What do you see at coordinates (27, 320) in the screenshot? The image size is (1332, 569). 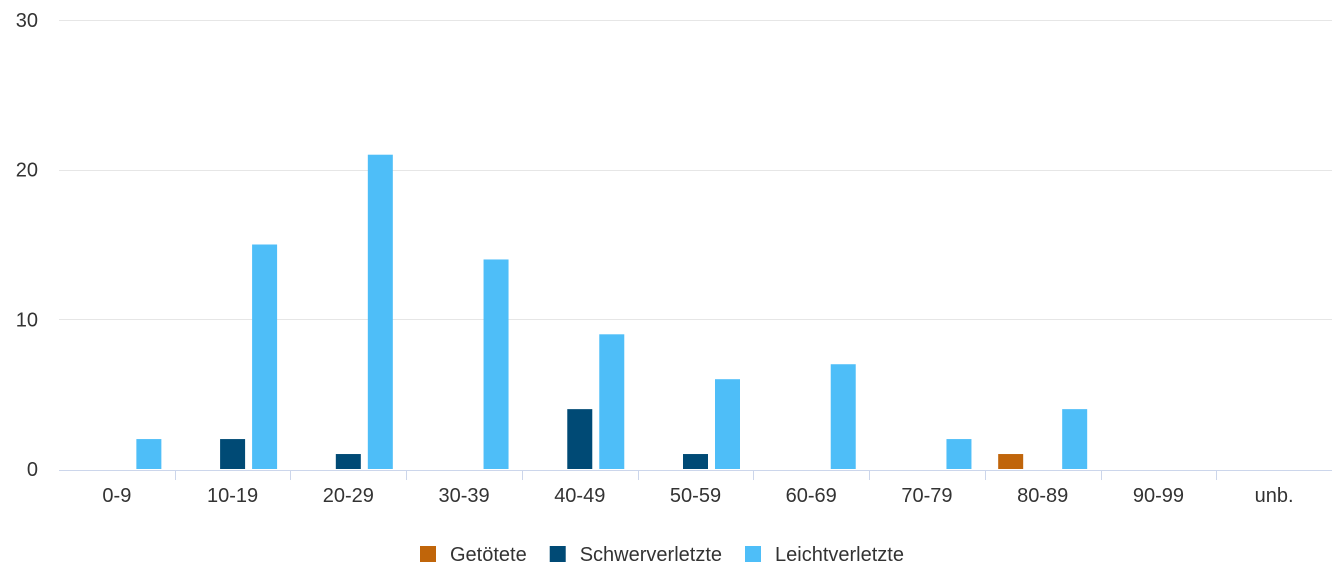 I see `y-tick-label: 10` at bounding box center [27, 320].